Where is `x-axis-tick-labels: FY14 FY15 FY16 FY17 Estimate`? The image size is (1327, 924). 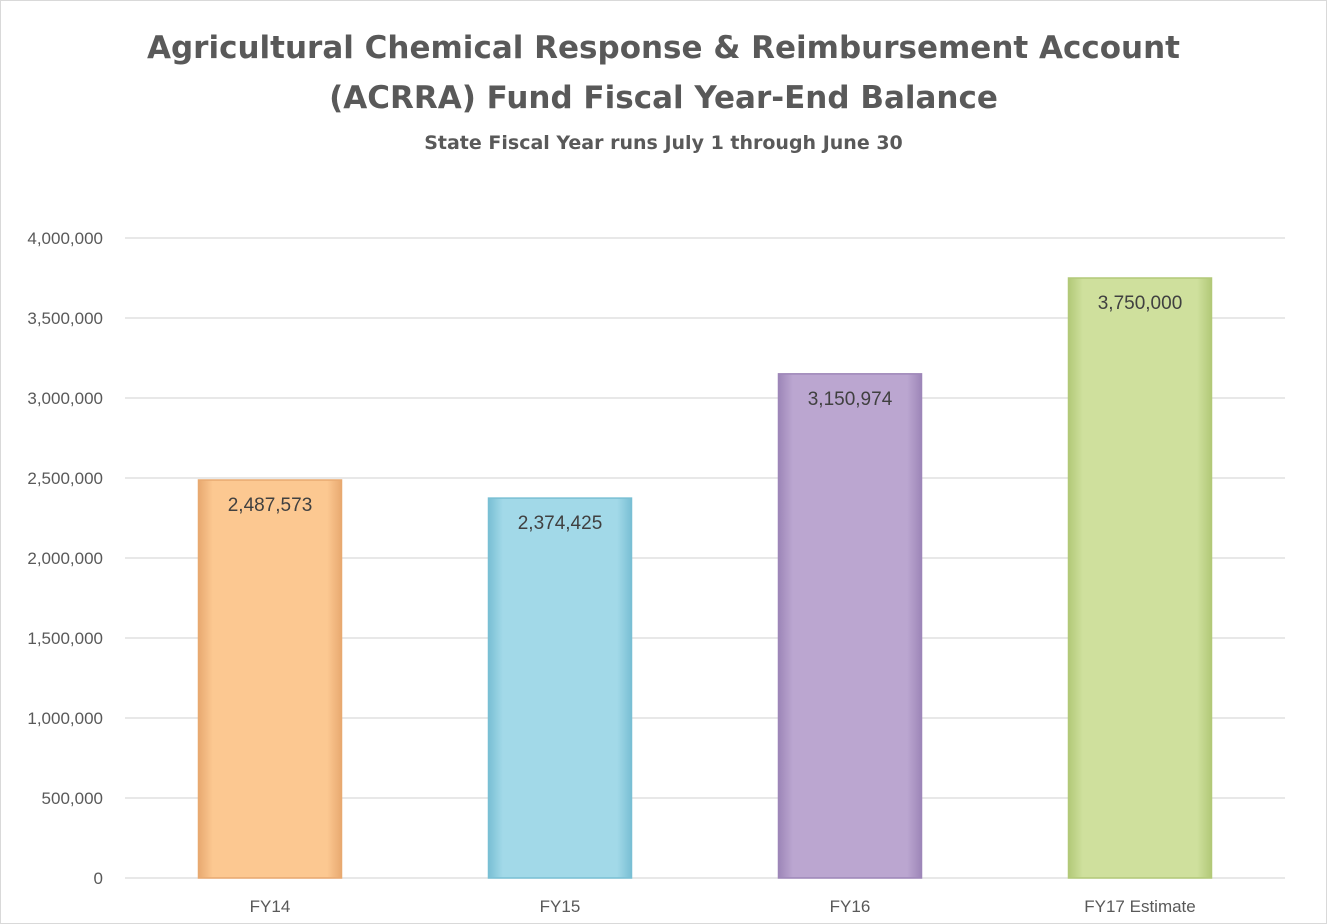 x-axis-tick-labels: FY14 FY15 FY16 FY17 Estimate is located at coordinates (723, 906).